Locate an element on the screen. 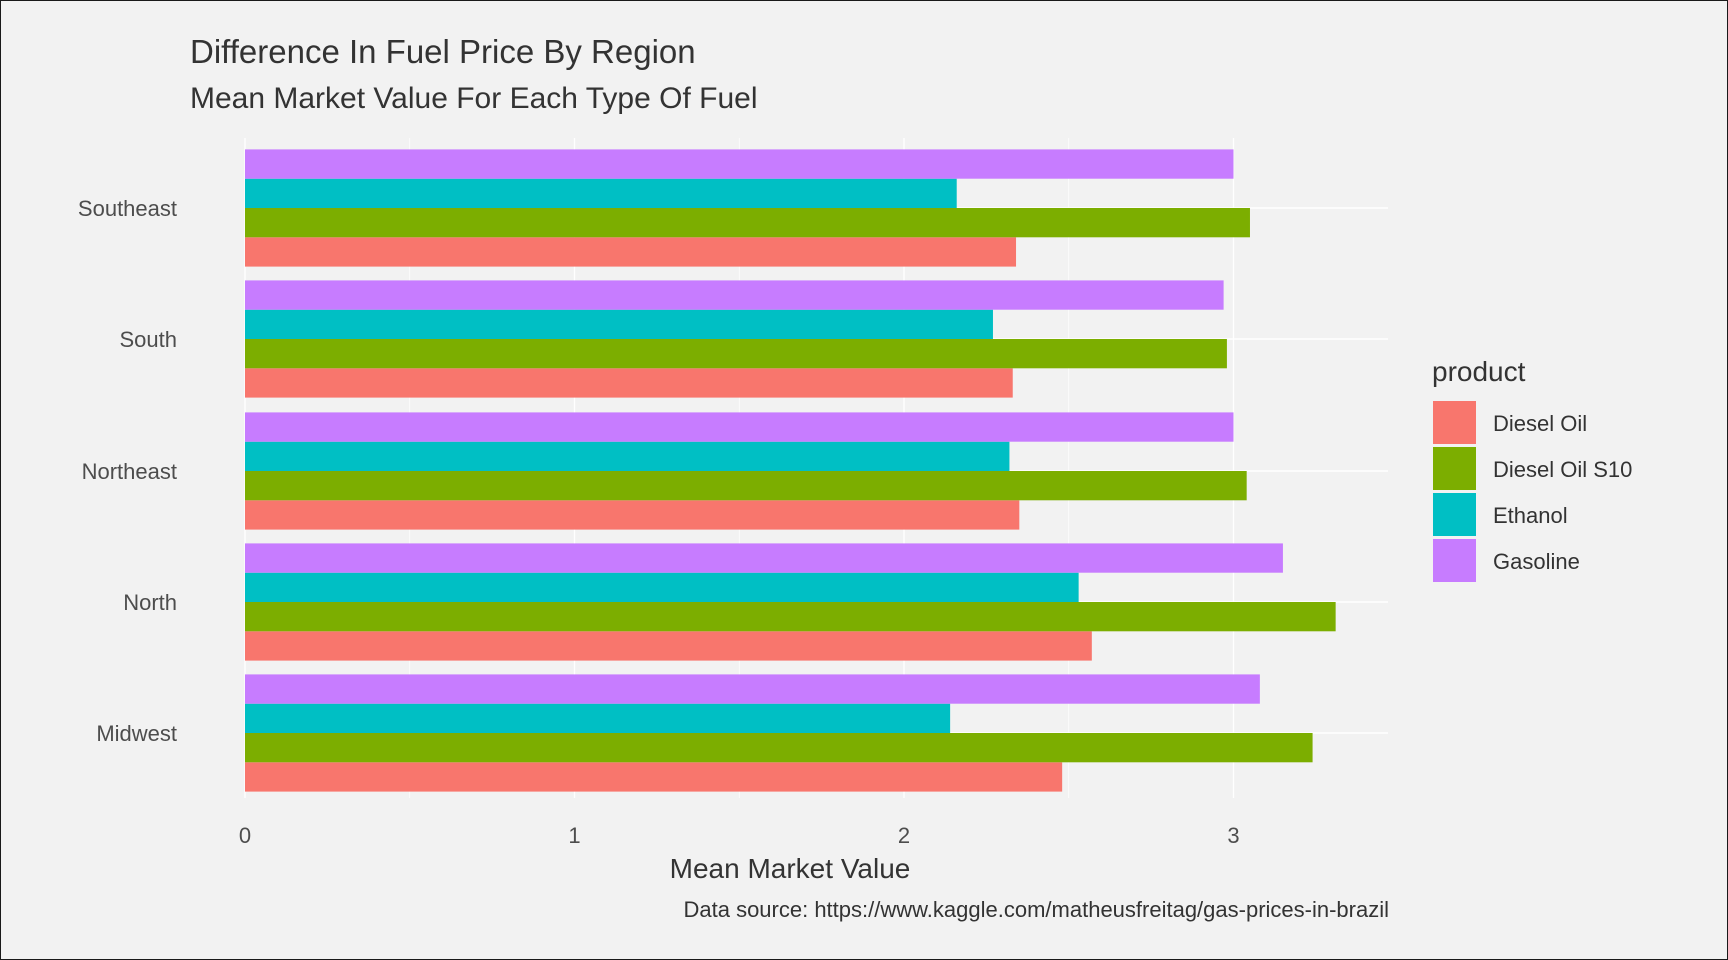 The width and height of the screenshot is (1728, 960). legend-title: product is located at coordinates (1479, 371).